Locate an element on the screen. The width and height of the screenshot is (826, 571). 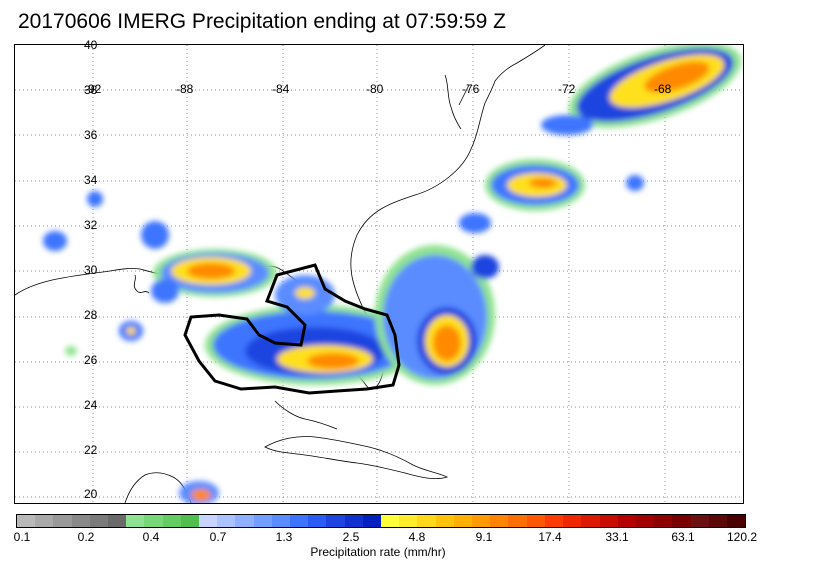
lat-label-40: 40 is located at coordinates (91, 45).